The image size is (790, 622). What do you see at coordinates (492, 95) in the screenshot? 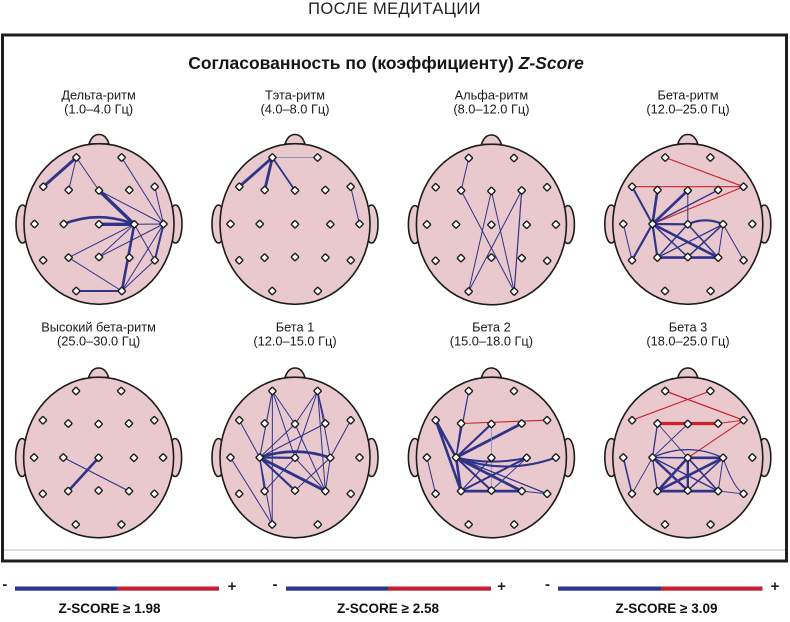
I see `svg-text: Альфа-ритм` at bounding box center [492, 95].